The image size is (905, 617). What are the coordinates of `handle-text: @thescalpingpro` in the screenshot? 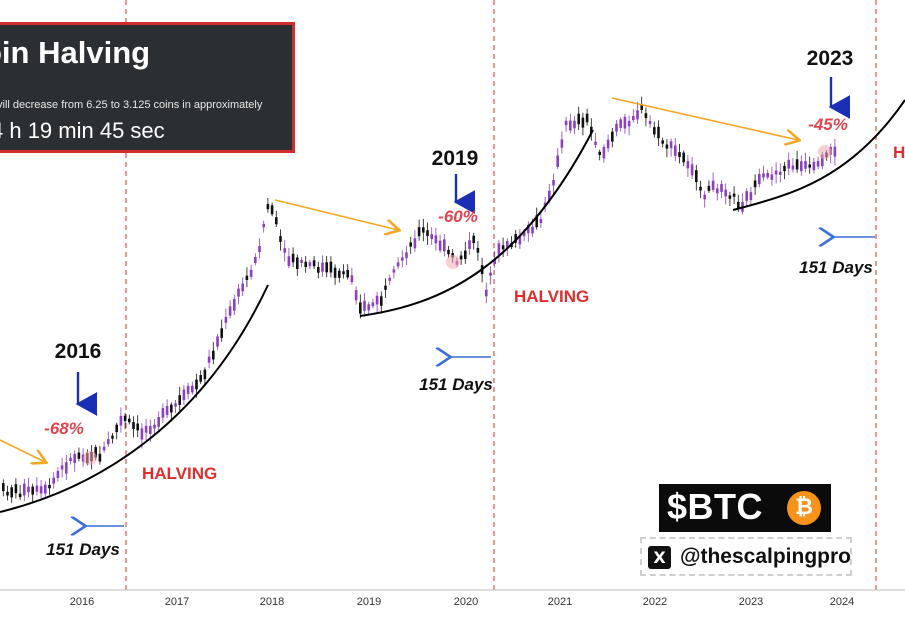 It's located at (765, 556).